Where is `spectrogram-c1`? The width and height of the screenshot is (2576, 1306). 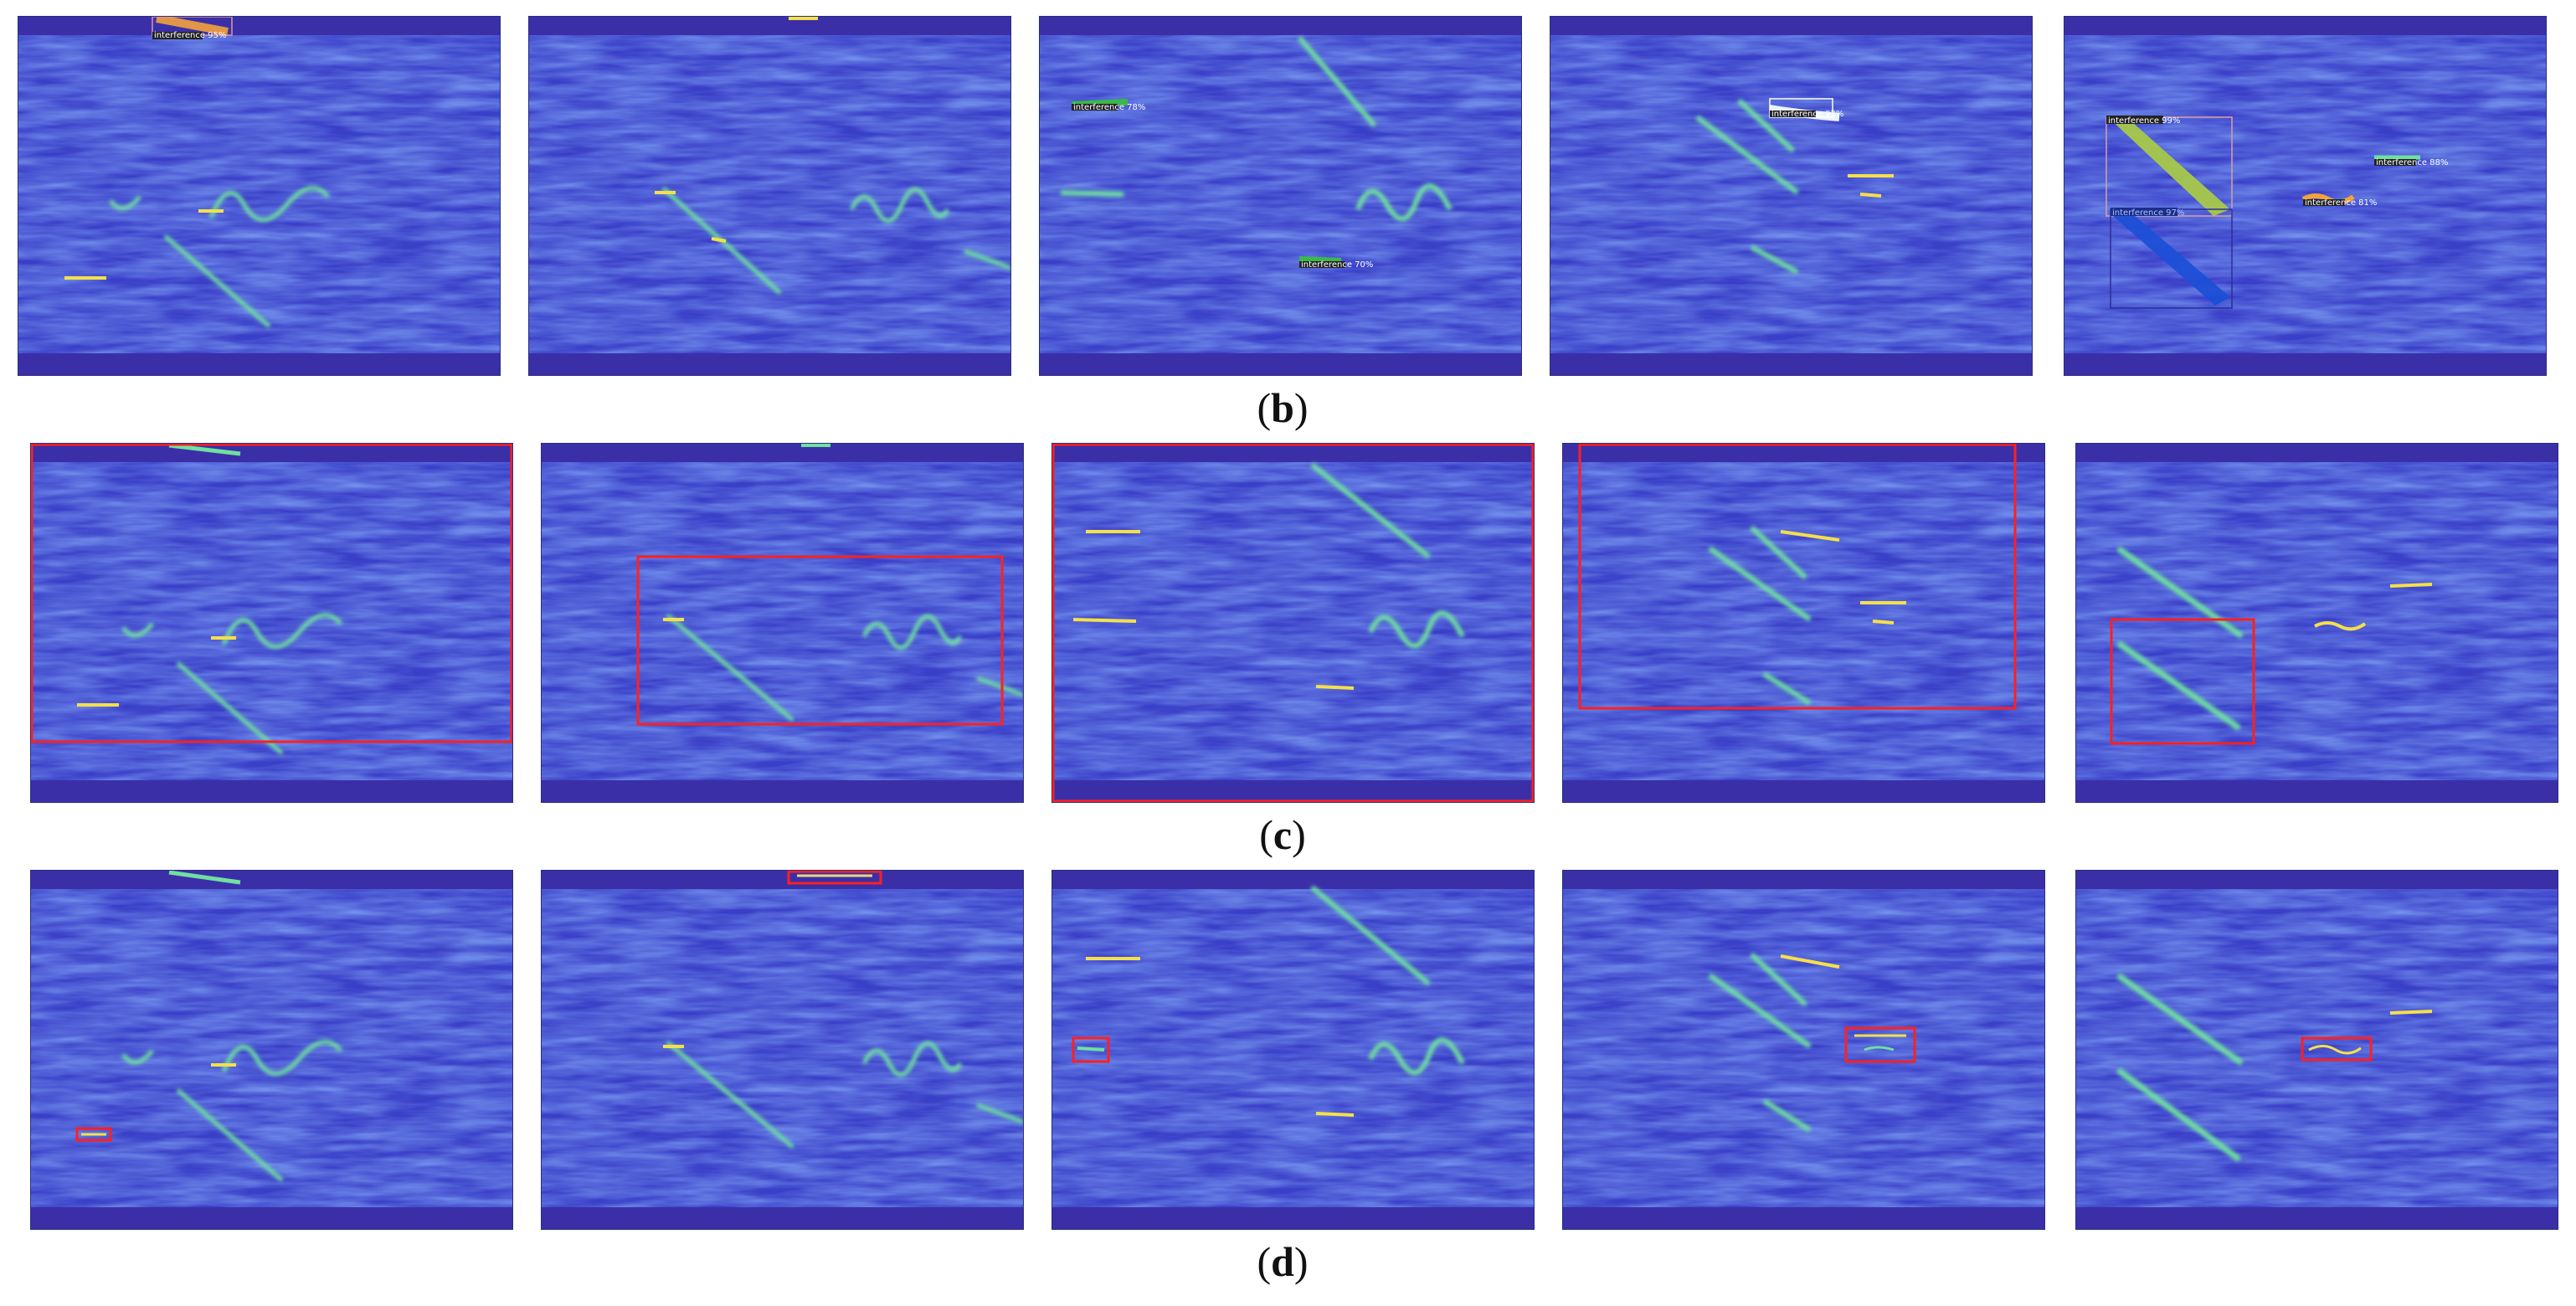
spectrogram-c1 is located at coordinates (272, 623).